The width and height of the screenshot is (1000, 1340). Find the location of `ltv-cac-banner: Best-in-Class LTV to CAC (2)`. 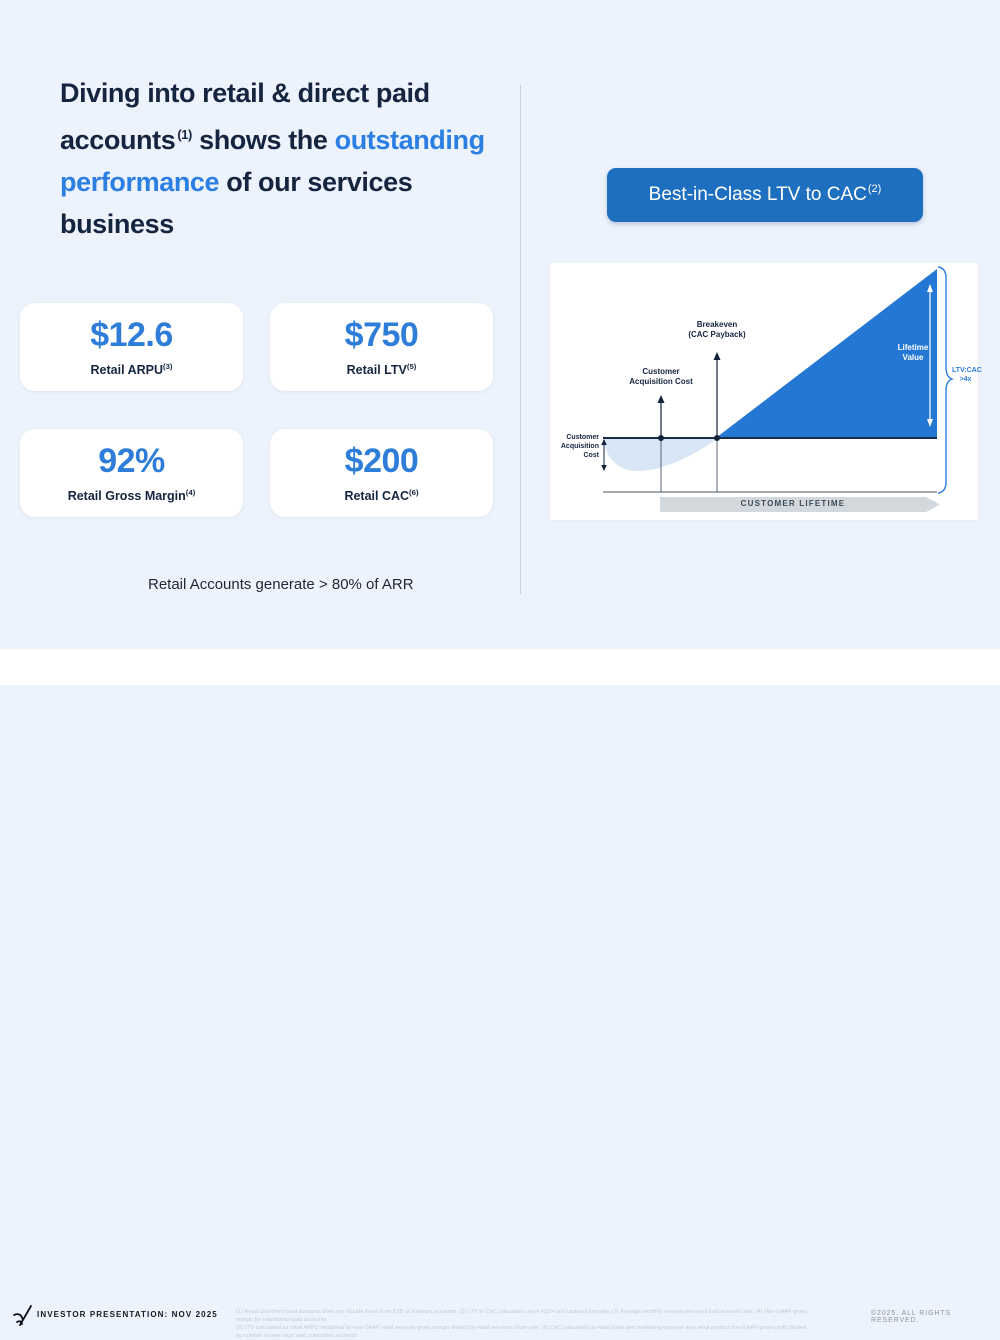

ltv-cac-banner: Best-in-Class LTV to CAC (2) is located at coordinates (765, 195).